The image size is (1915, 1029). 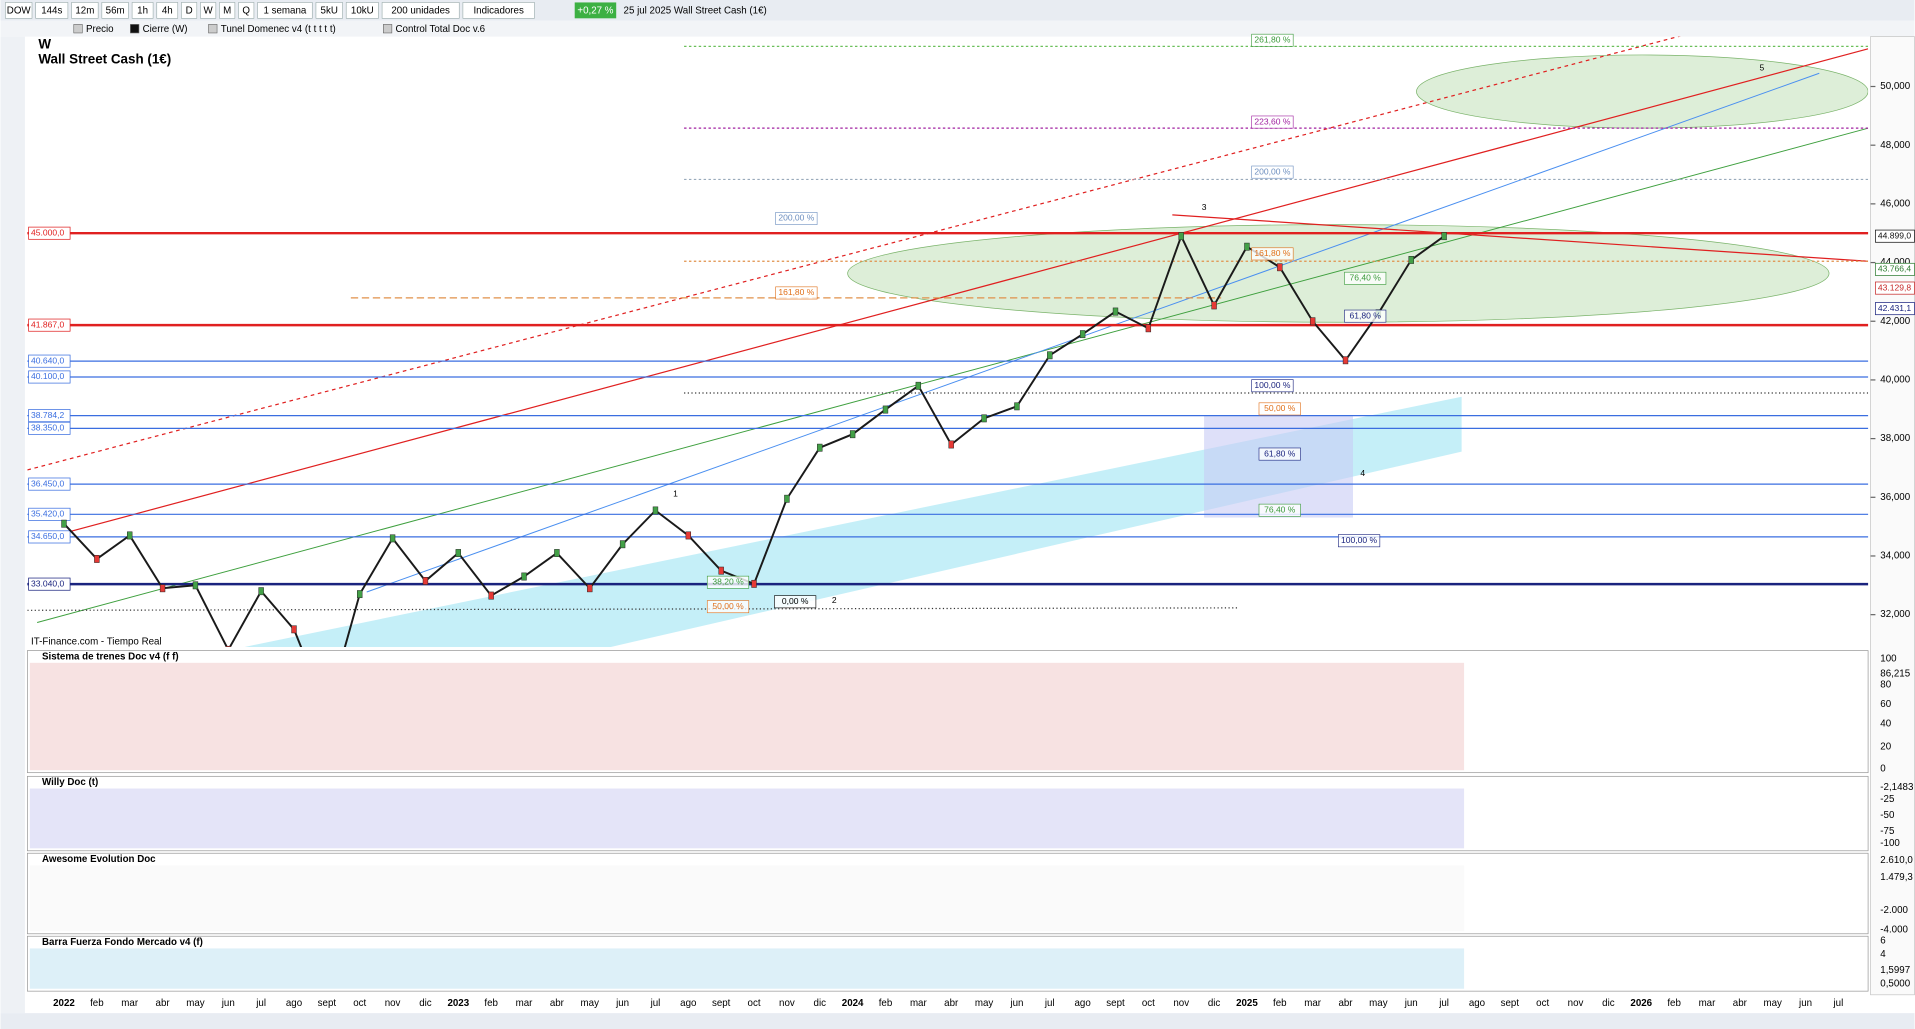 I want to click on toolbar-button-label: 4h, so click(x=167, y=11).